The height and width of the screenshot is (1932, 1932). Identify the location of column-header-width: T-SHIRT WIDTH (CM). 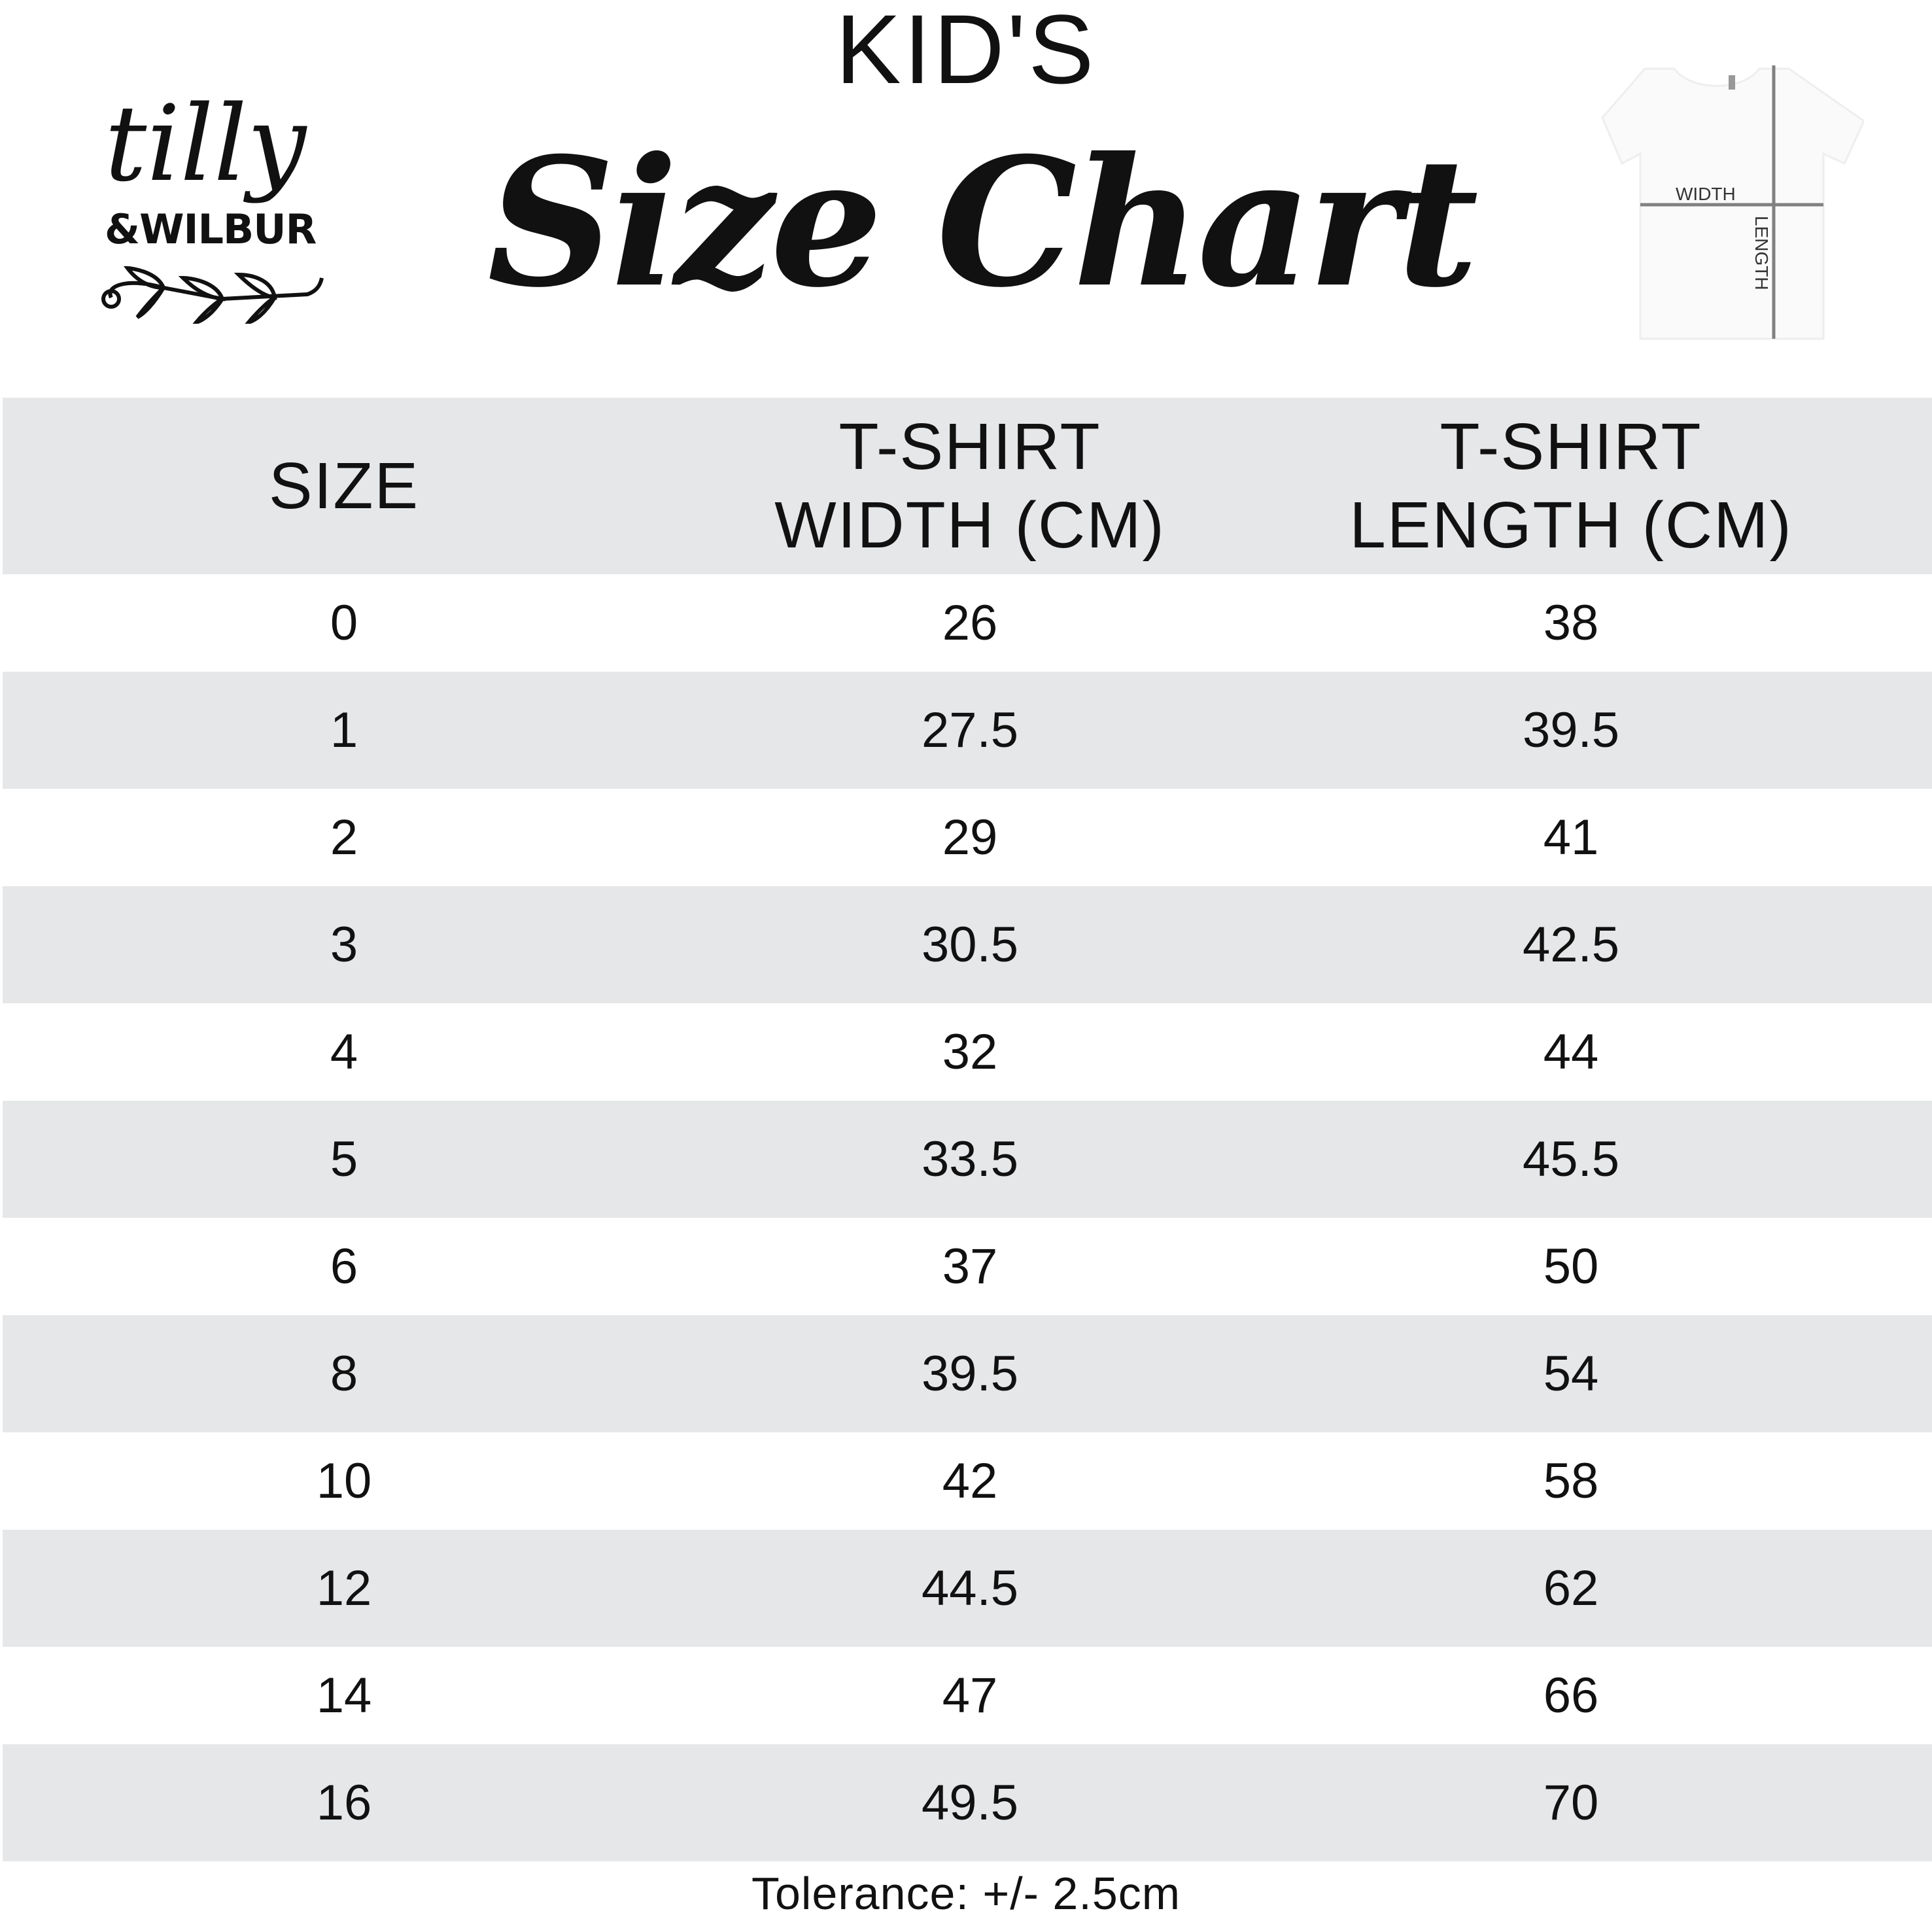
(969, 486).